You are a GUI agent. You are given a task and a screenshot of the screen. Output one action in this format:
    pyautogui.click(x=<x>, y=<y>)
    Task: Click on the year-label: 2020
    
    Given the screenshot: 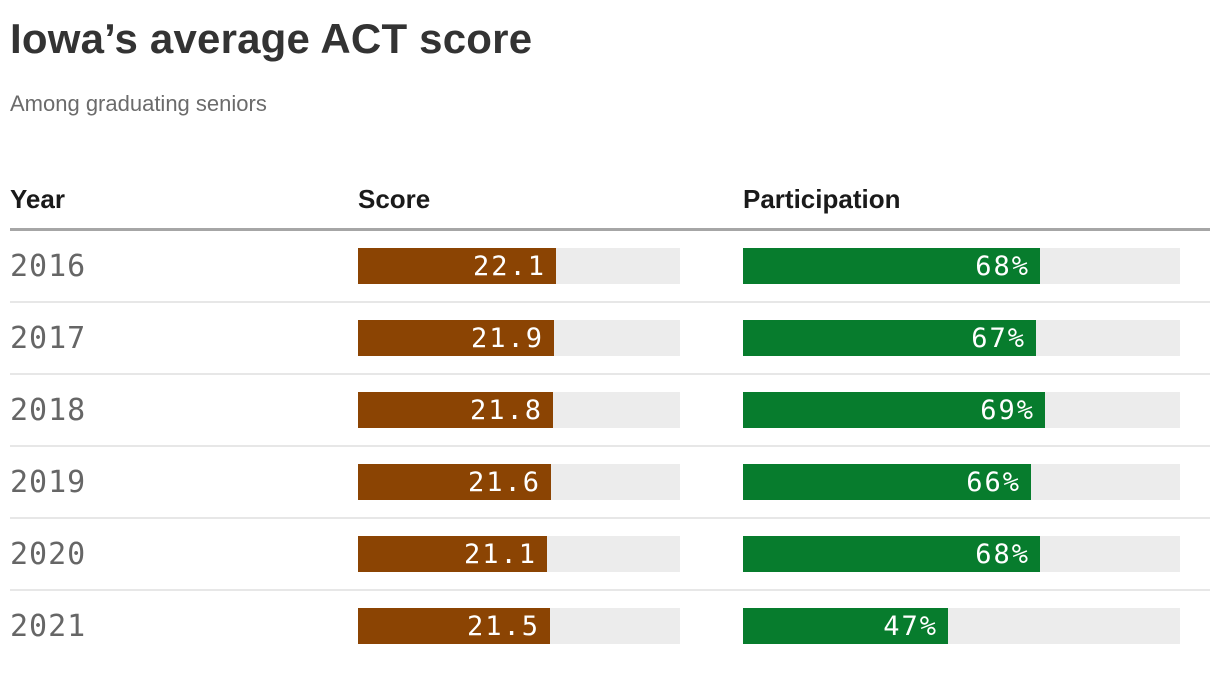 What is the action you would take?
    pyautogui.click(x=48, y=554)
    